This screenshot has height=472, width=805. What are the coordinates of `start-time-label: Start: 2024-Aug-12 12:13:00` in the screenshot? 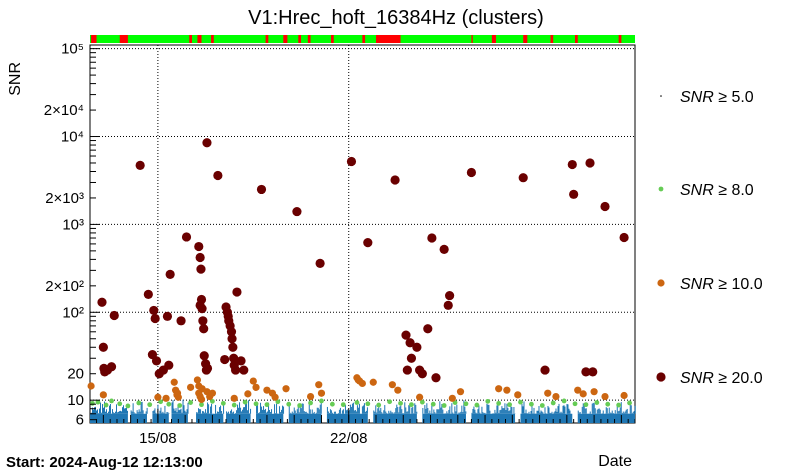 It's located at (104, 462).